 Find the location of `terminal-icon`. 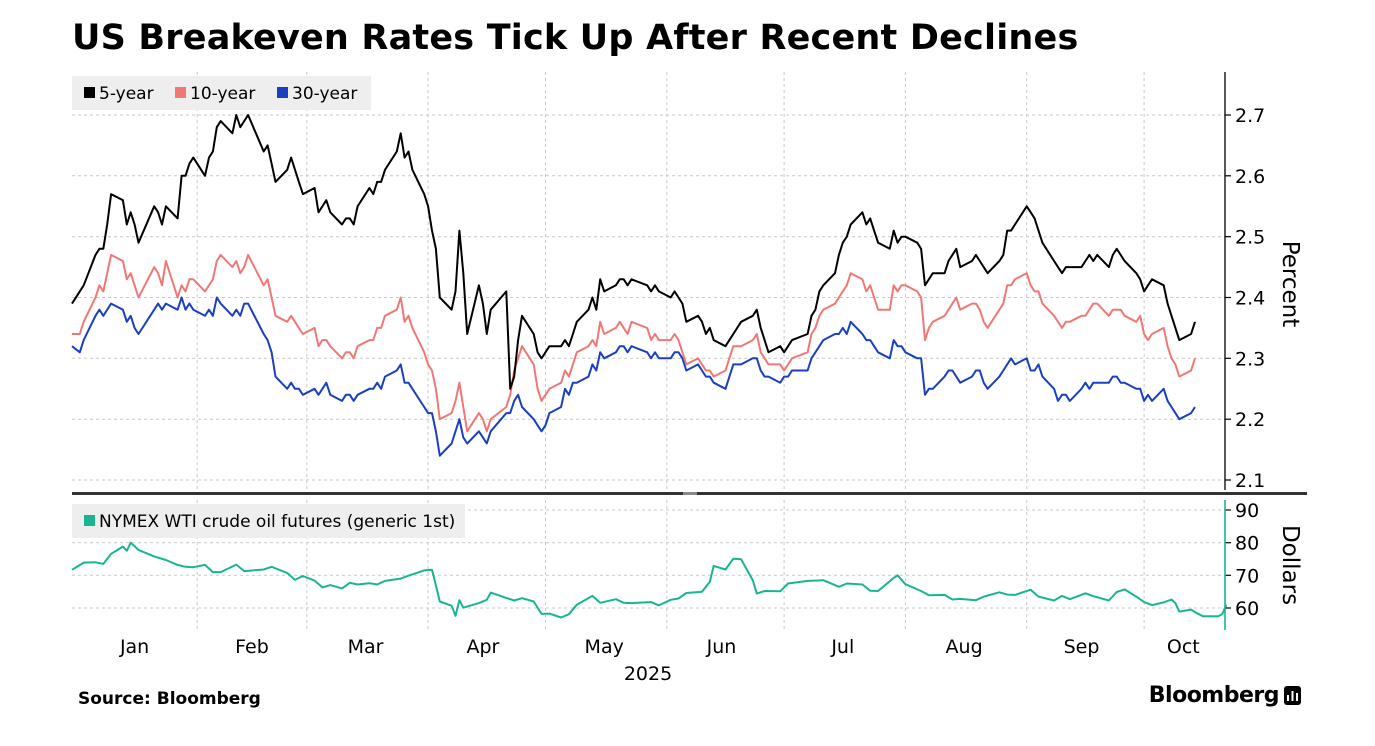

terminal-icon is located at coordinates (1292, 695).